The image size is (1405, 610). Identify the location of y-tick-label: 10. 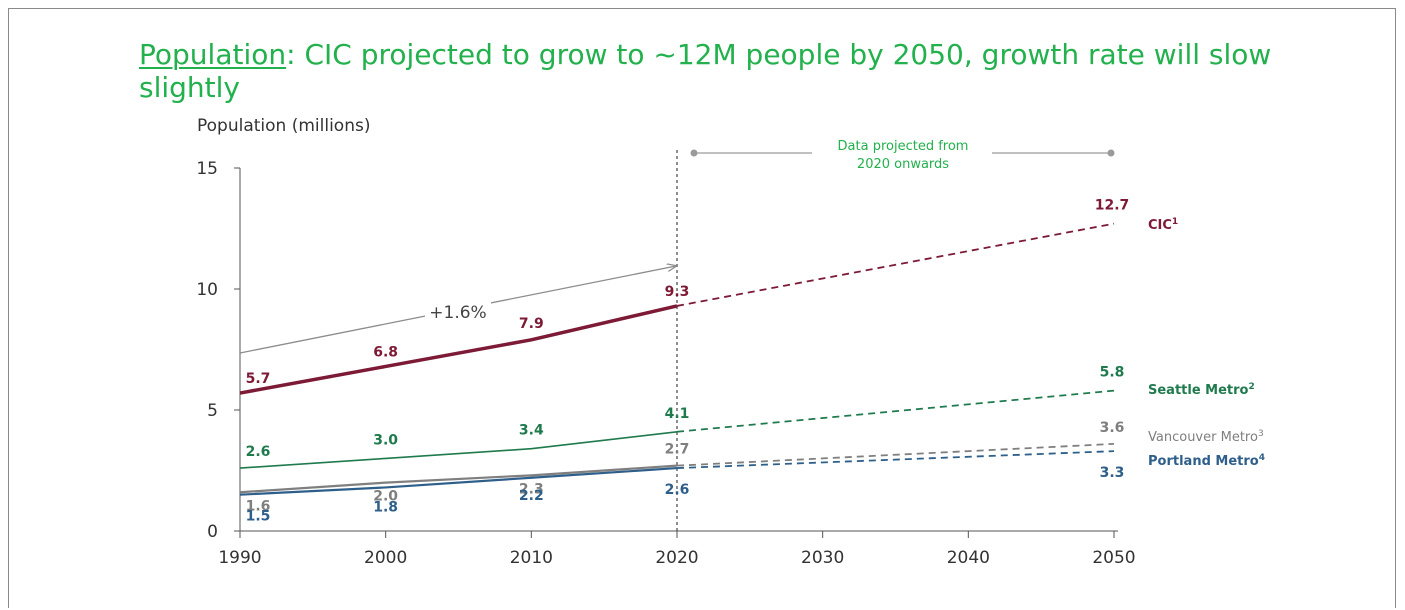
(207, 290).